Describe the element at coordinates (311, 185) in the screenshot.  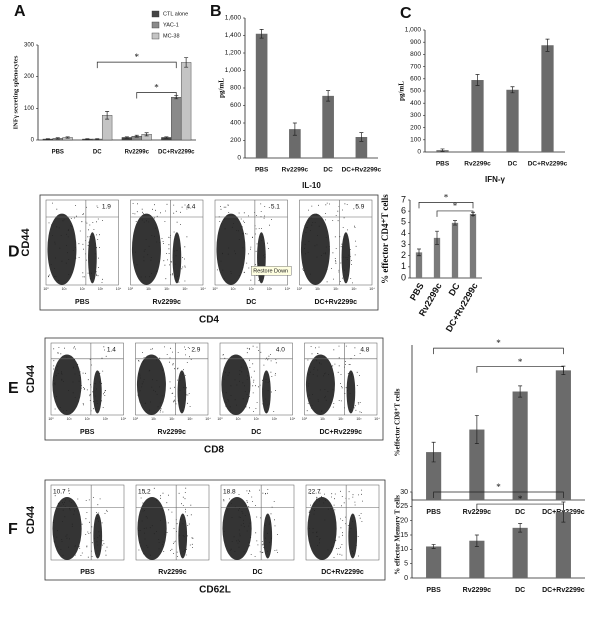
I see `x-axis-label: IL-10` at that location.